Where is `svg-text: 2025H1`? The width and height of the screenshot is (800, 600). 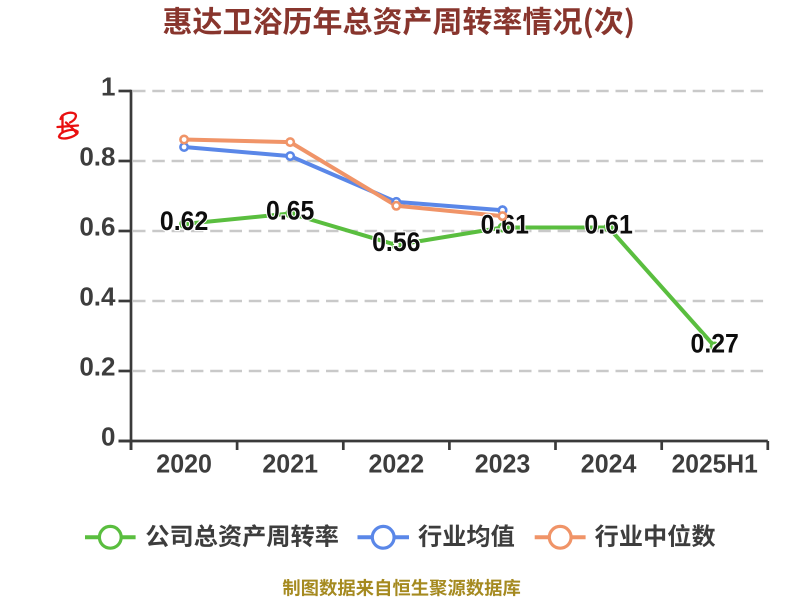
svg-text: 2025H1 is located at coordinates (715, 464).